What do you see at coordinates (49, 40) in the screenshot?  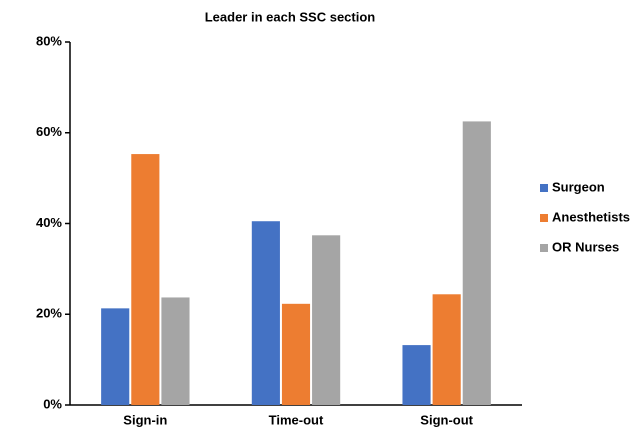 I see `y-tick-label: 80%` at bounding box center [49, 40].